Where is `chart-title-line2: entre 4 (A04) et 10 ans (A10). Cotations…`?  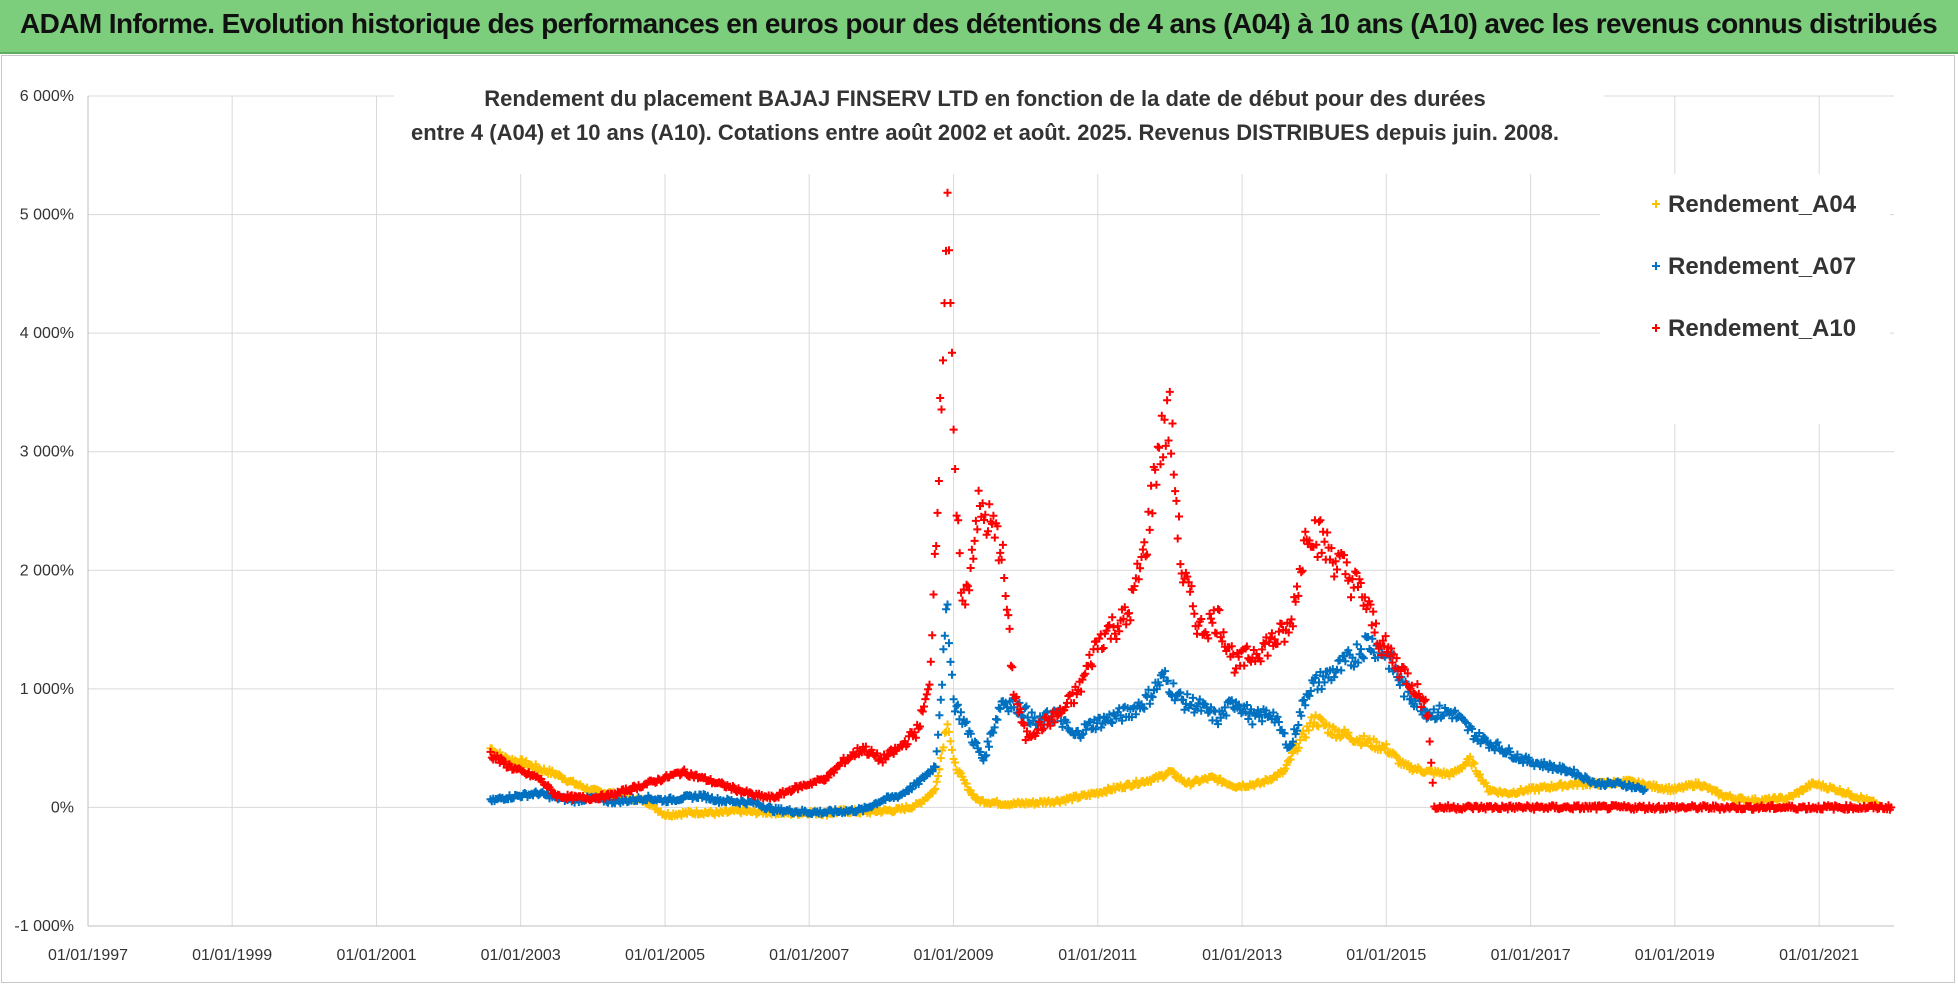
chart-title-line2: entre 4 (A04) et 10 ans (A10). Cotations… is located at coordinates (985, 132).